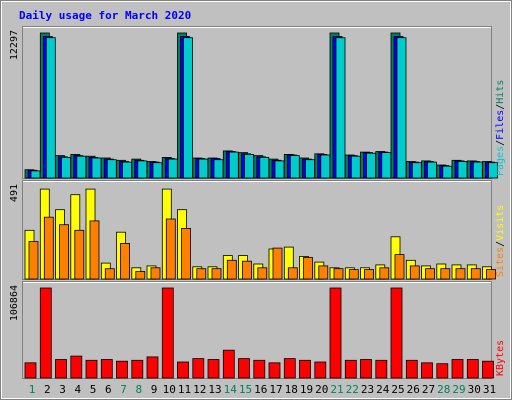  Describe the element at coordinates (458, 389) in the screenshot. I see `day-label-29: 29` at that location.